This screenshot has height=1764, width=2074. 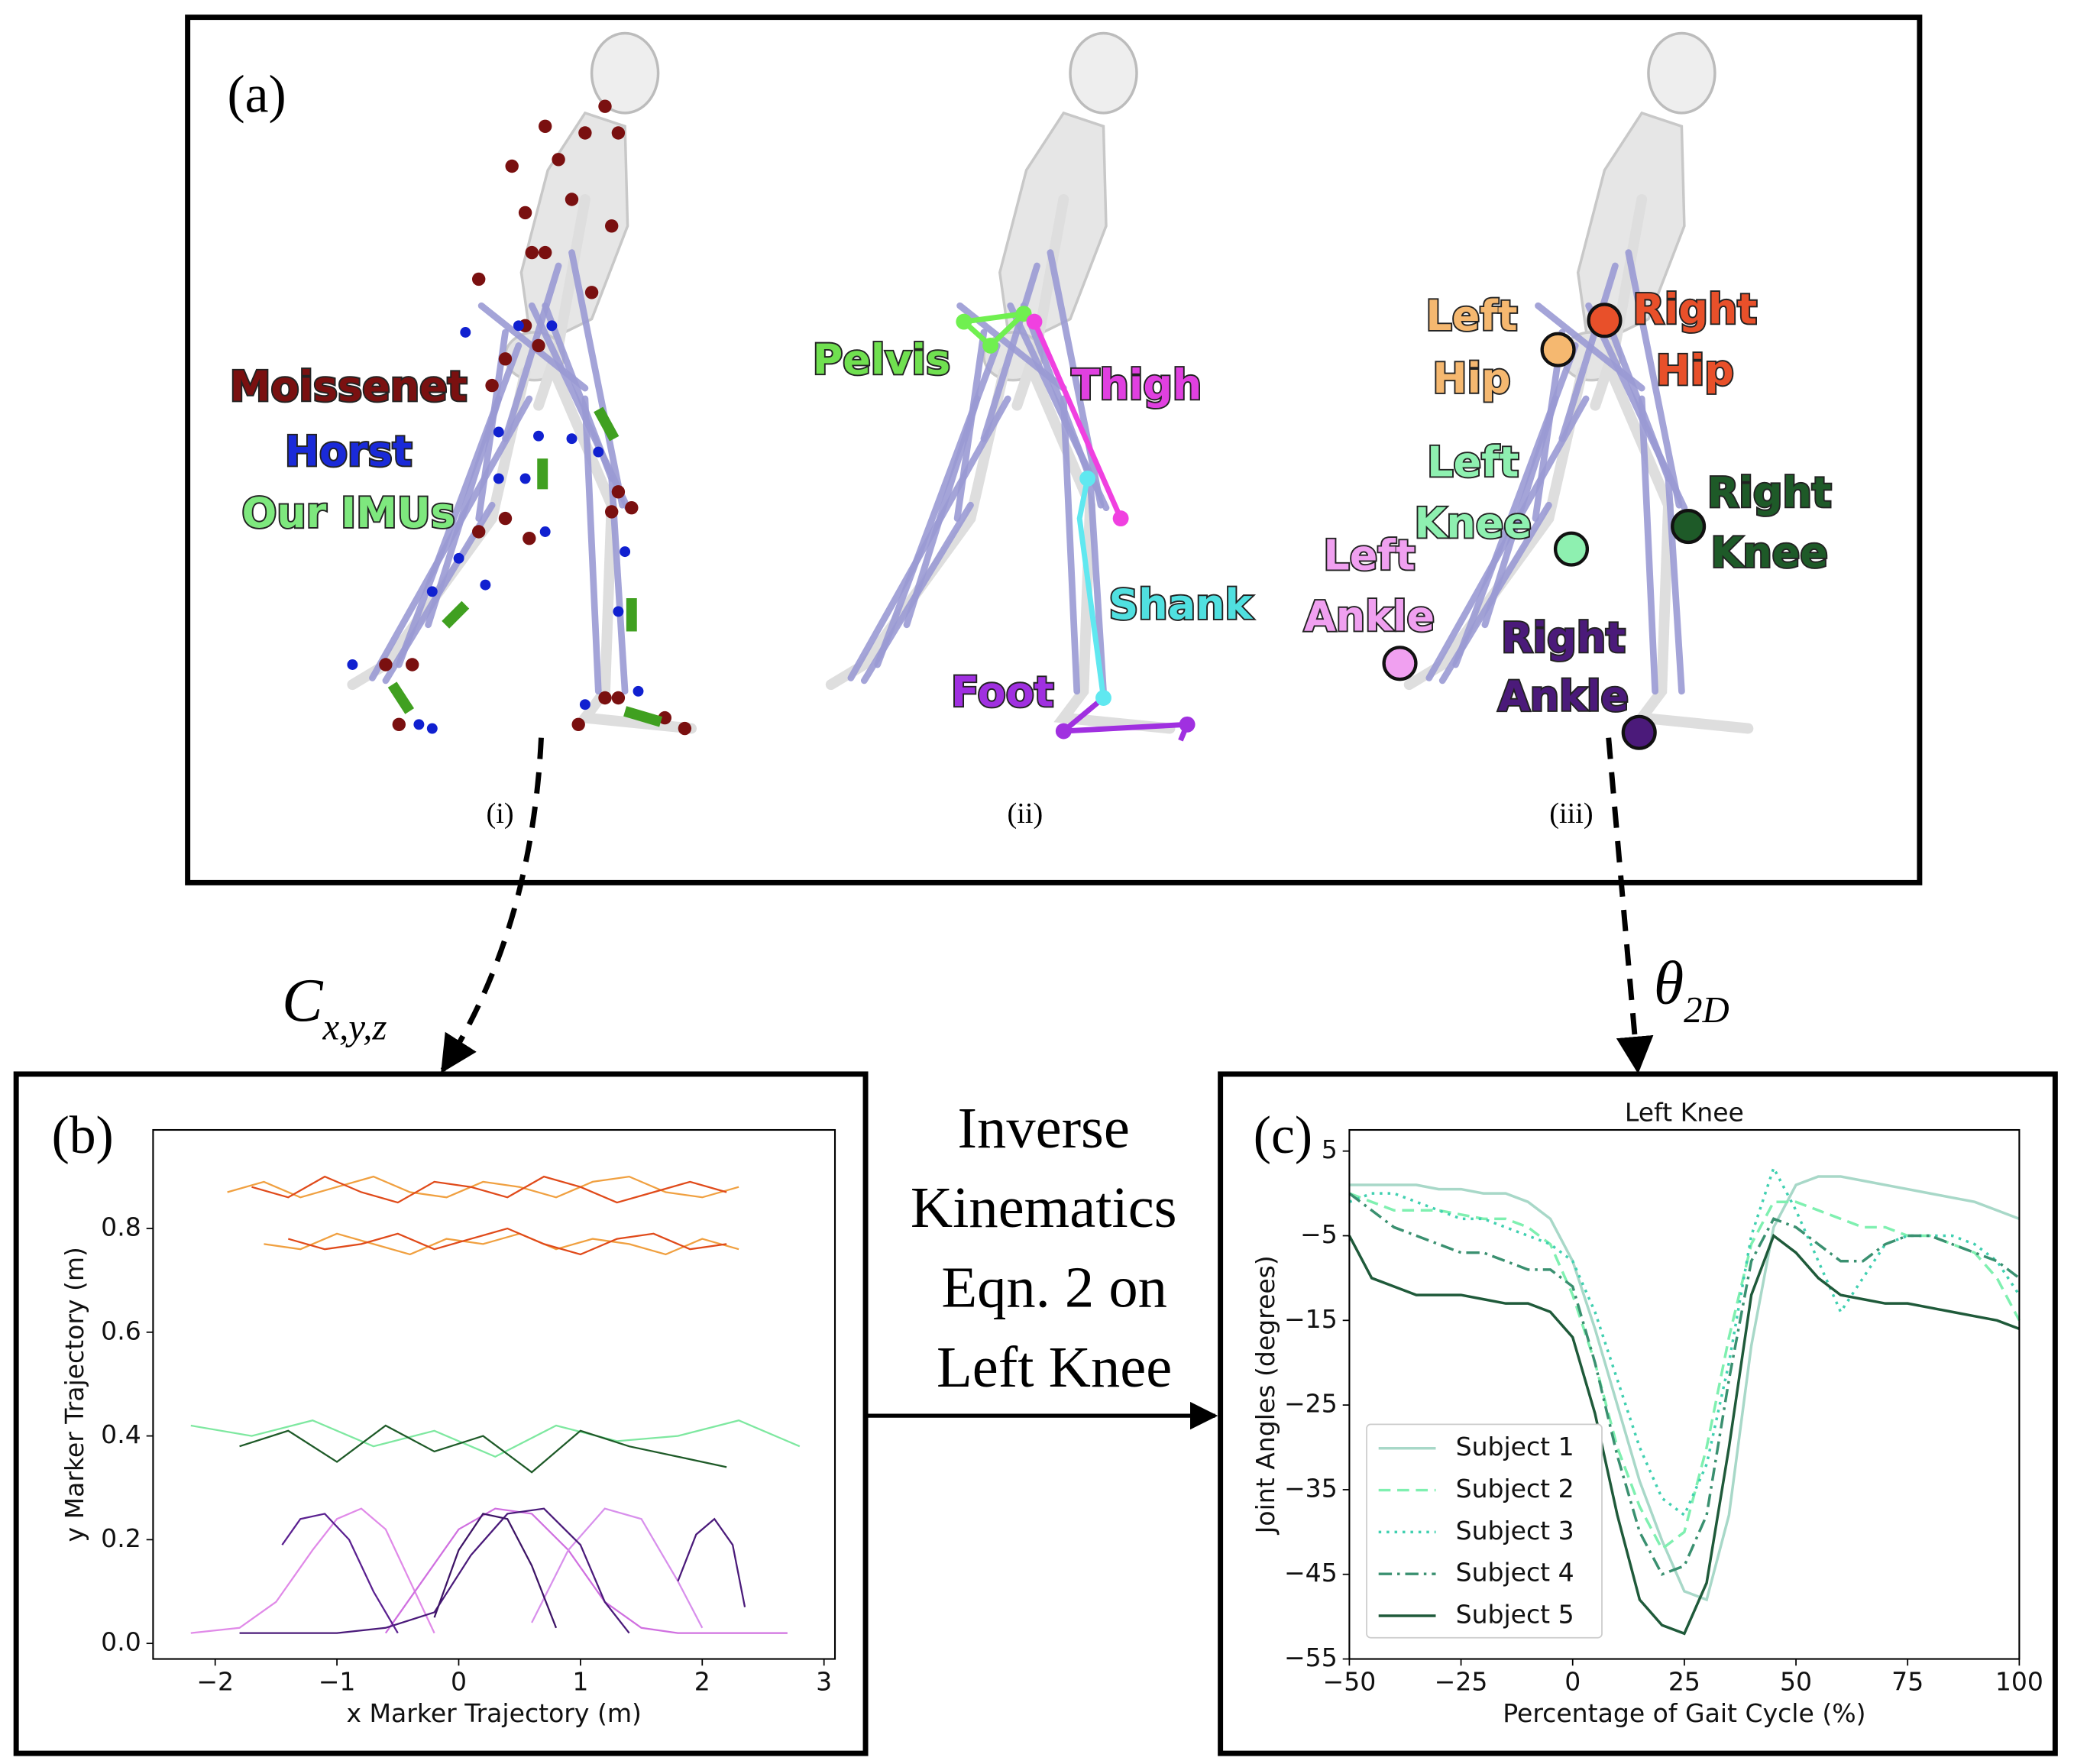 What do you see at coordinates (500, 814) in the screenshot?
I see `sub-label: (i)` at bounding box center [500, 814].